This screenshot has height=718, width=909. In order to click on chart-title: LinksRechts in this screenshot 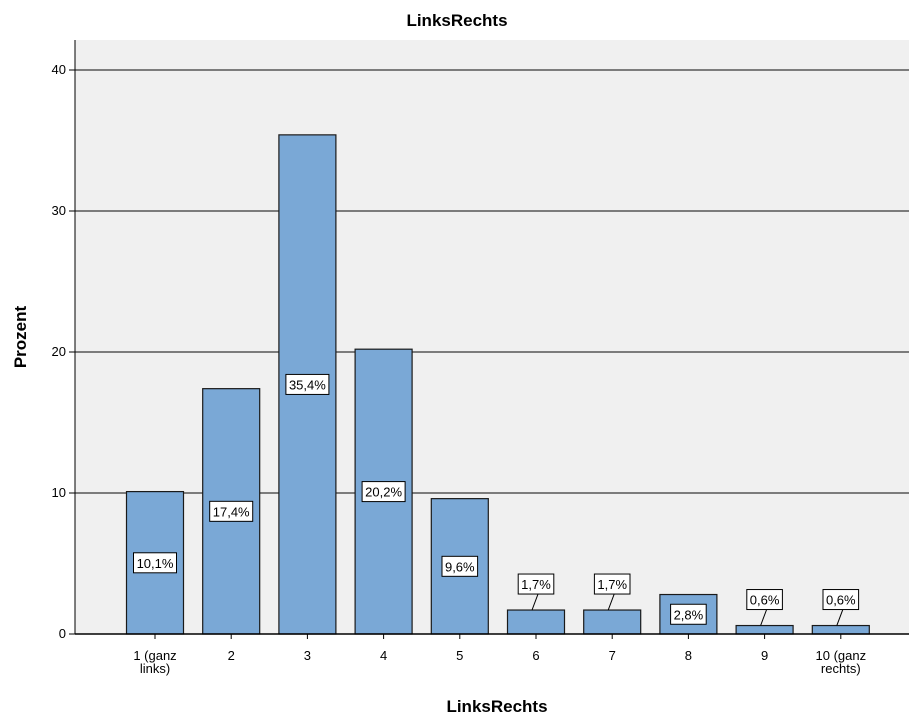, I will do `click(456, 20)`.